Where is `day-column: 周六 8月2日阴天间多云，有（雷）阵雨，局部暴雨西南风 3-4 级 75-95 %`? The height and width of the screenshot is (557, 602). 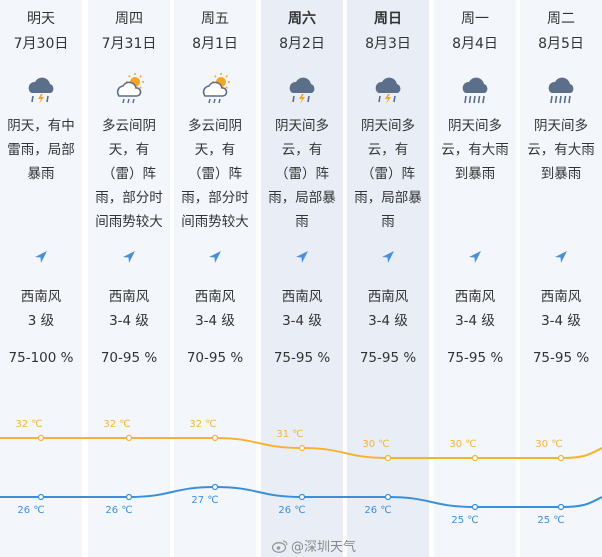
day-column: 周六 8月2日阴天间多云，有（雷）阵雨，局部暴雨西南风 3-4 级 75-95 % is located at coordinates (302, 278).